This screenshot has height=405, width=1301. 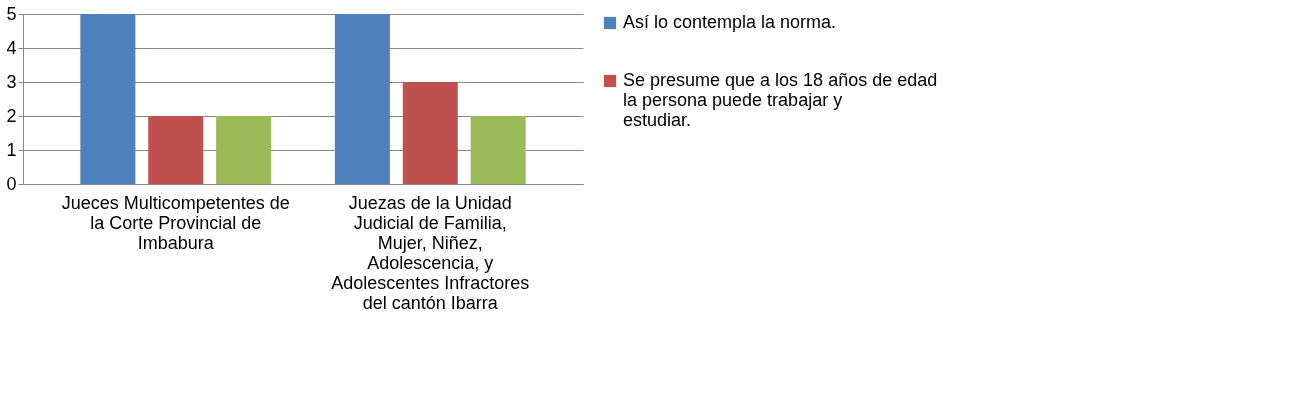 What do you see at coordinates (11, 149) in the screenshot?
I see `y-tick-label: 1` at bounding box center [11, 149].